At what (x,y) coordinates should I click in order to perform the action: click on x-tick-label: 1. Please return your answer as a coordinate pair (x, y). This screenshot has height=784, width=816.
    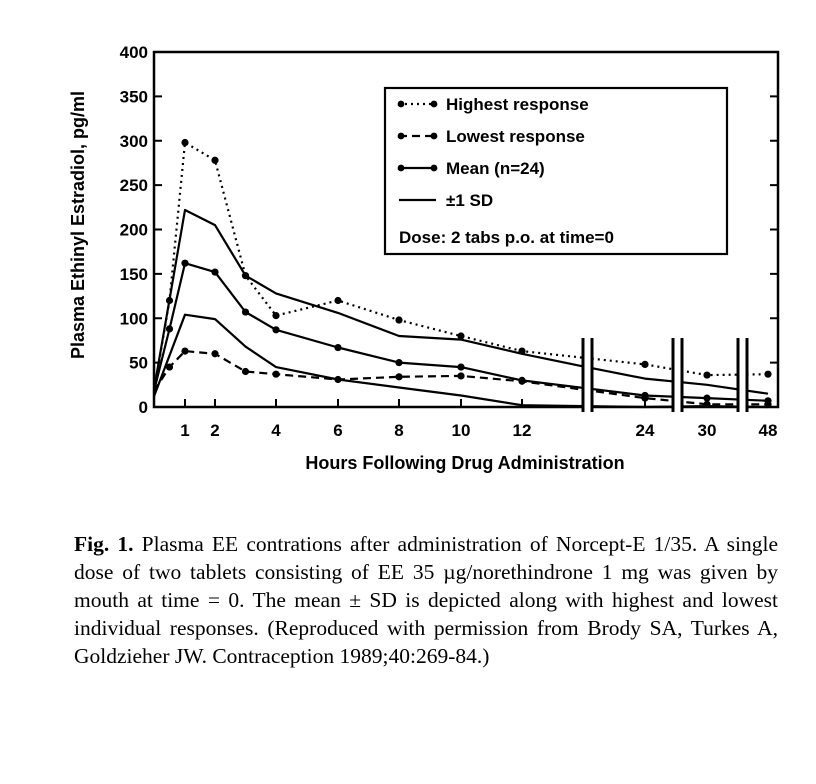
    Looking at the image, I should click on (184, 430).